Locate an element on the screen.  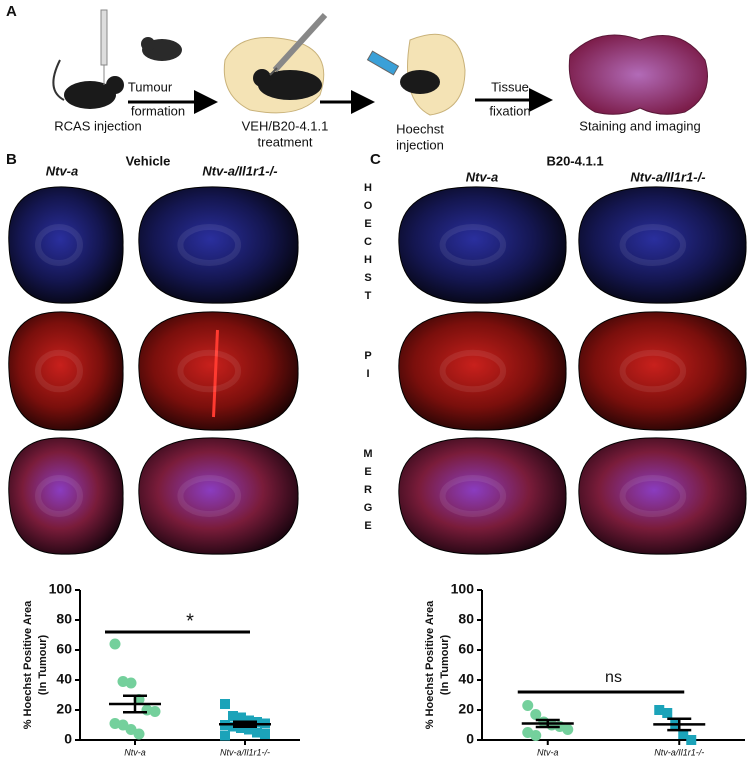
step-label: Tumour is located at coordinates (150, 86).